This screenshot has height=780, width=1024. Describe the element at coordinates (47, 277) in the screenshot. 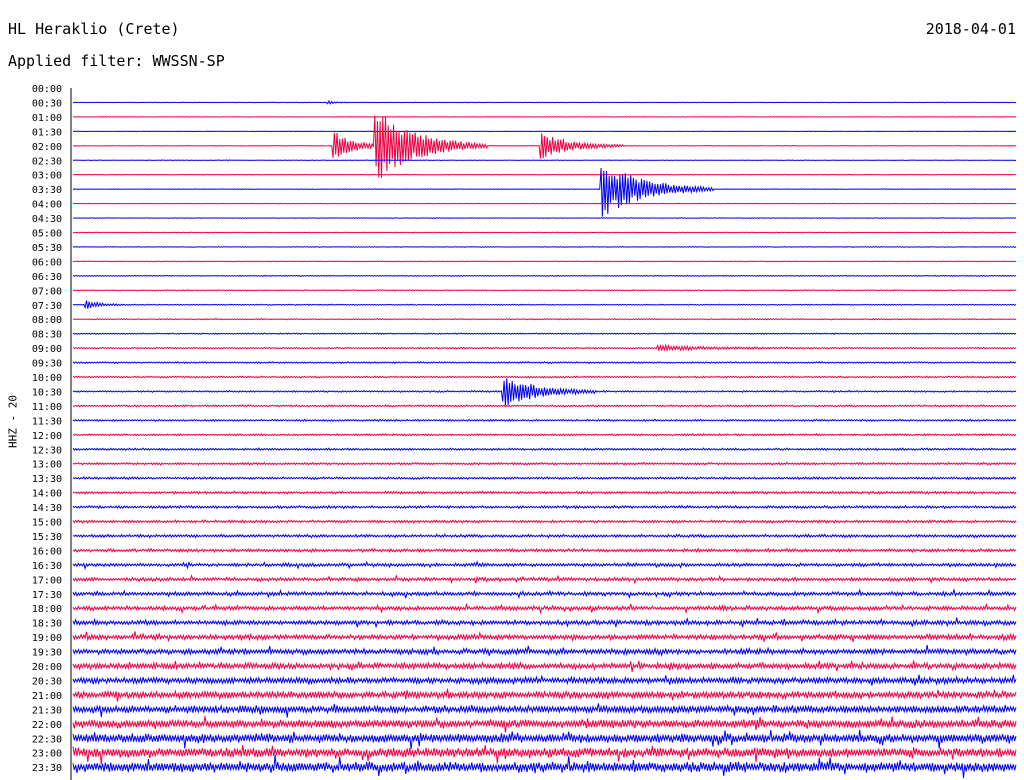

I see `time-tick-label: 06:30` at that location.